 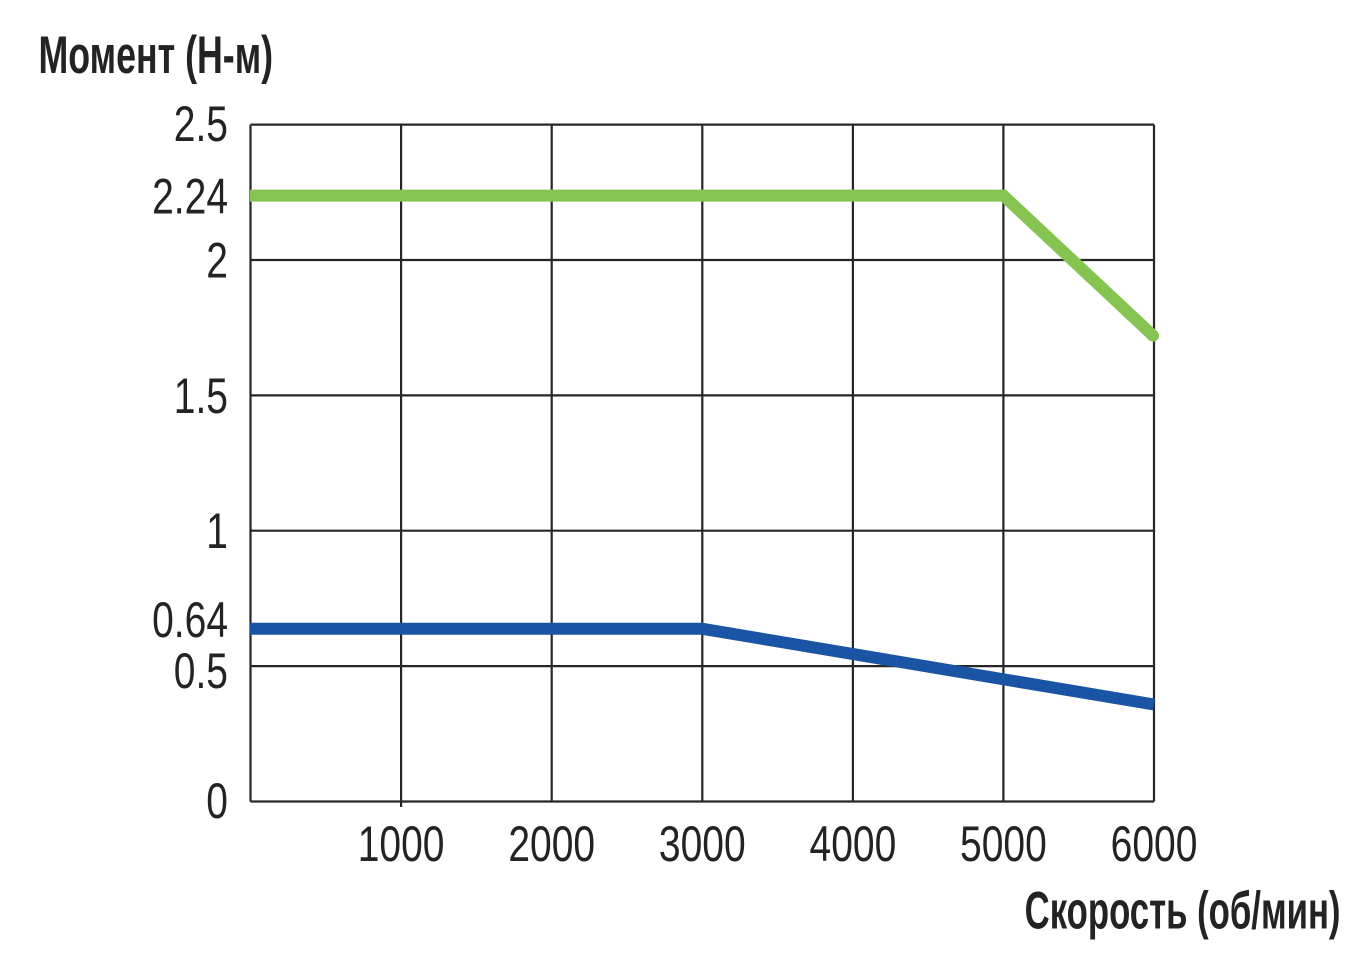 I want to click on svg-text: 6000, so click(x=1154, y=843).